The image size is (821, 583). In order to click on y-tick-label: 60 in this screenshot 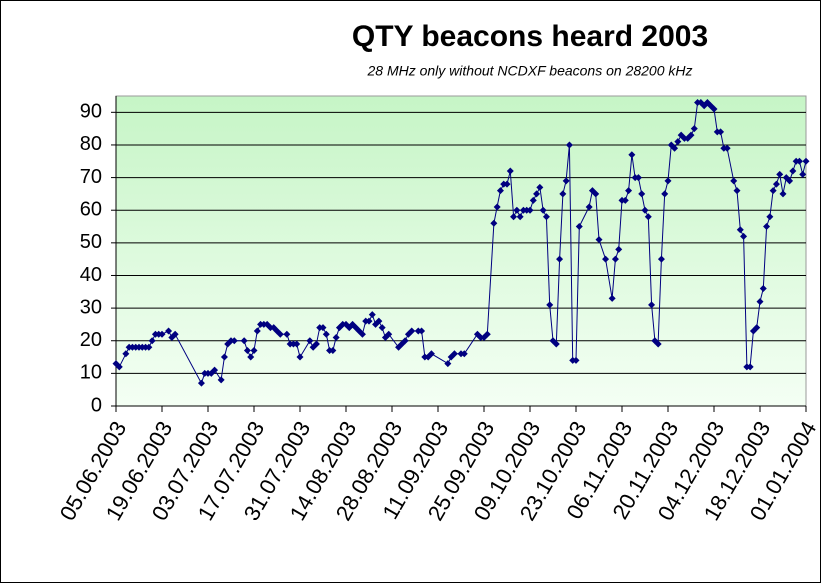, I will do `click(91, 209)`.